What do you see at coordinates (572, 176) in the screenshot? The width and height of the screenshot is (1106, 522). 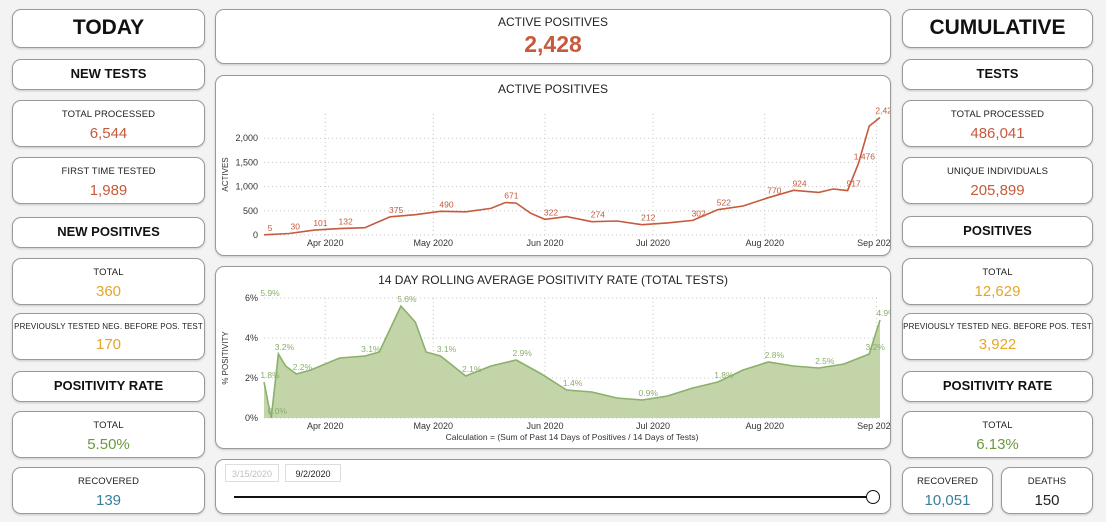 I see `series-line` at bounding box center [572, 176].